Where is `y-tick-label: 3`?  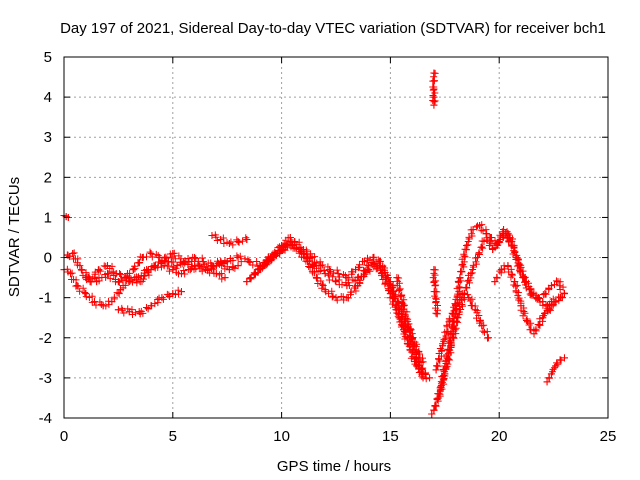 y-tick-label: 3 is located at coordinates (48, 137).